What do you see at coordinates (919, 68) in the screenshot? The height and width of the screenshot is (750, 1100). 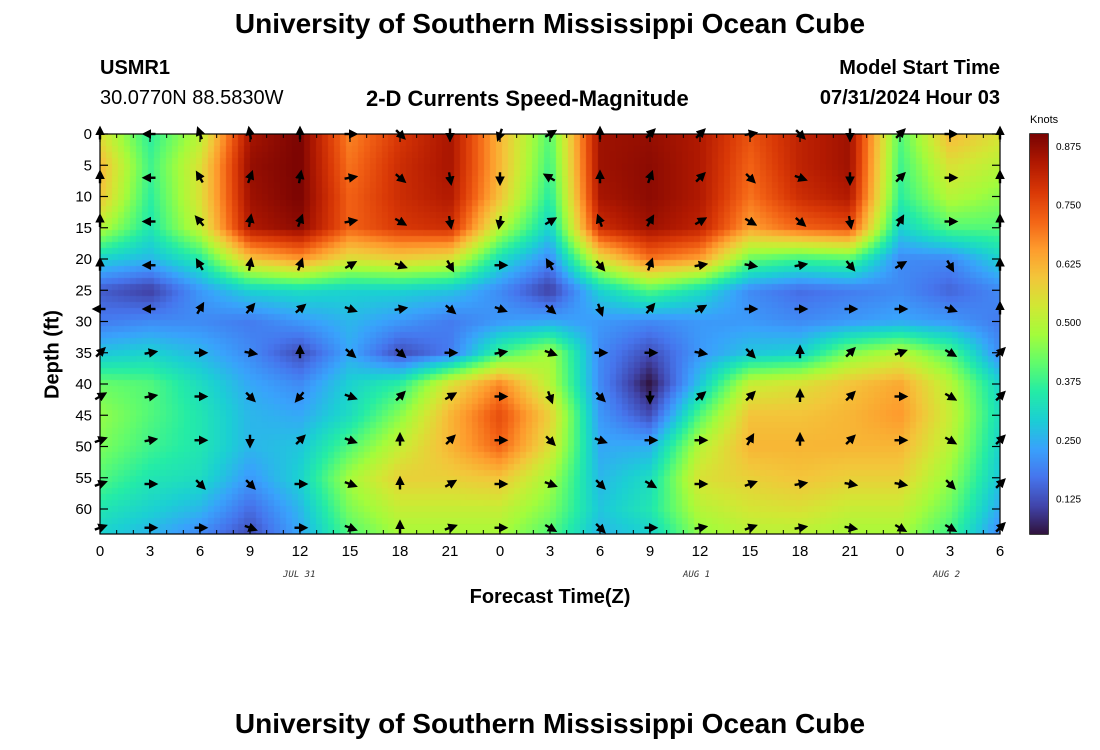 I see `model-start-label: Model Start Time` at bounding box center [919, 68].